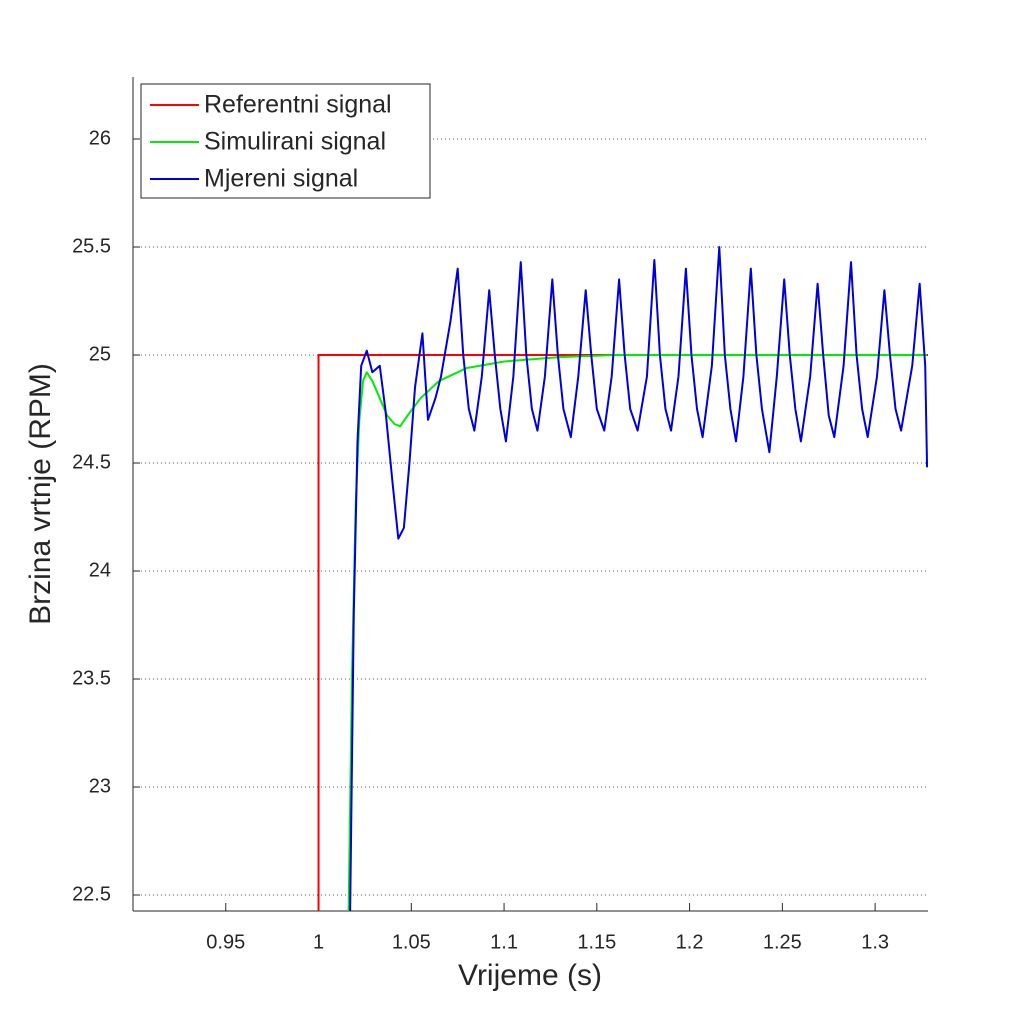  I want to click on y-tick-label: 24, so click(100, 570).